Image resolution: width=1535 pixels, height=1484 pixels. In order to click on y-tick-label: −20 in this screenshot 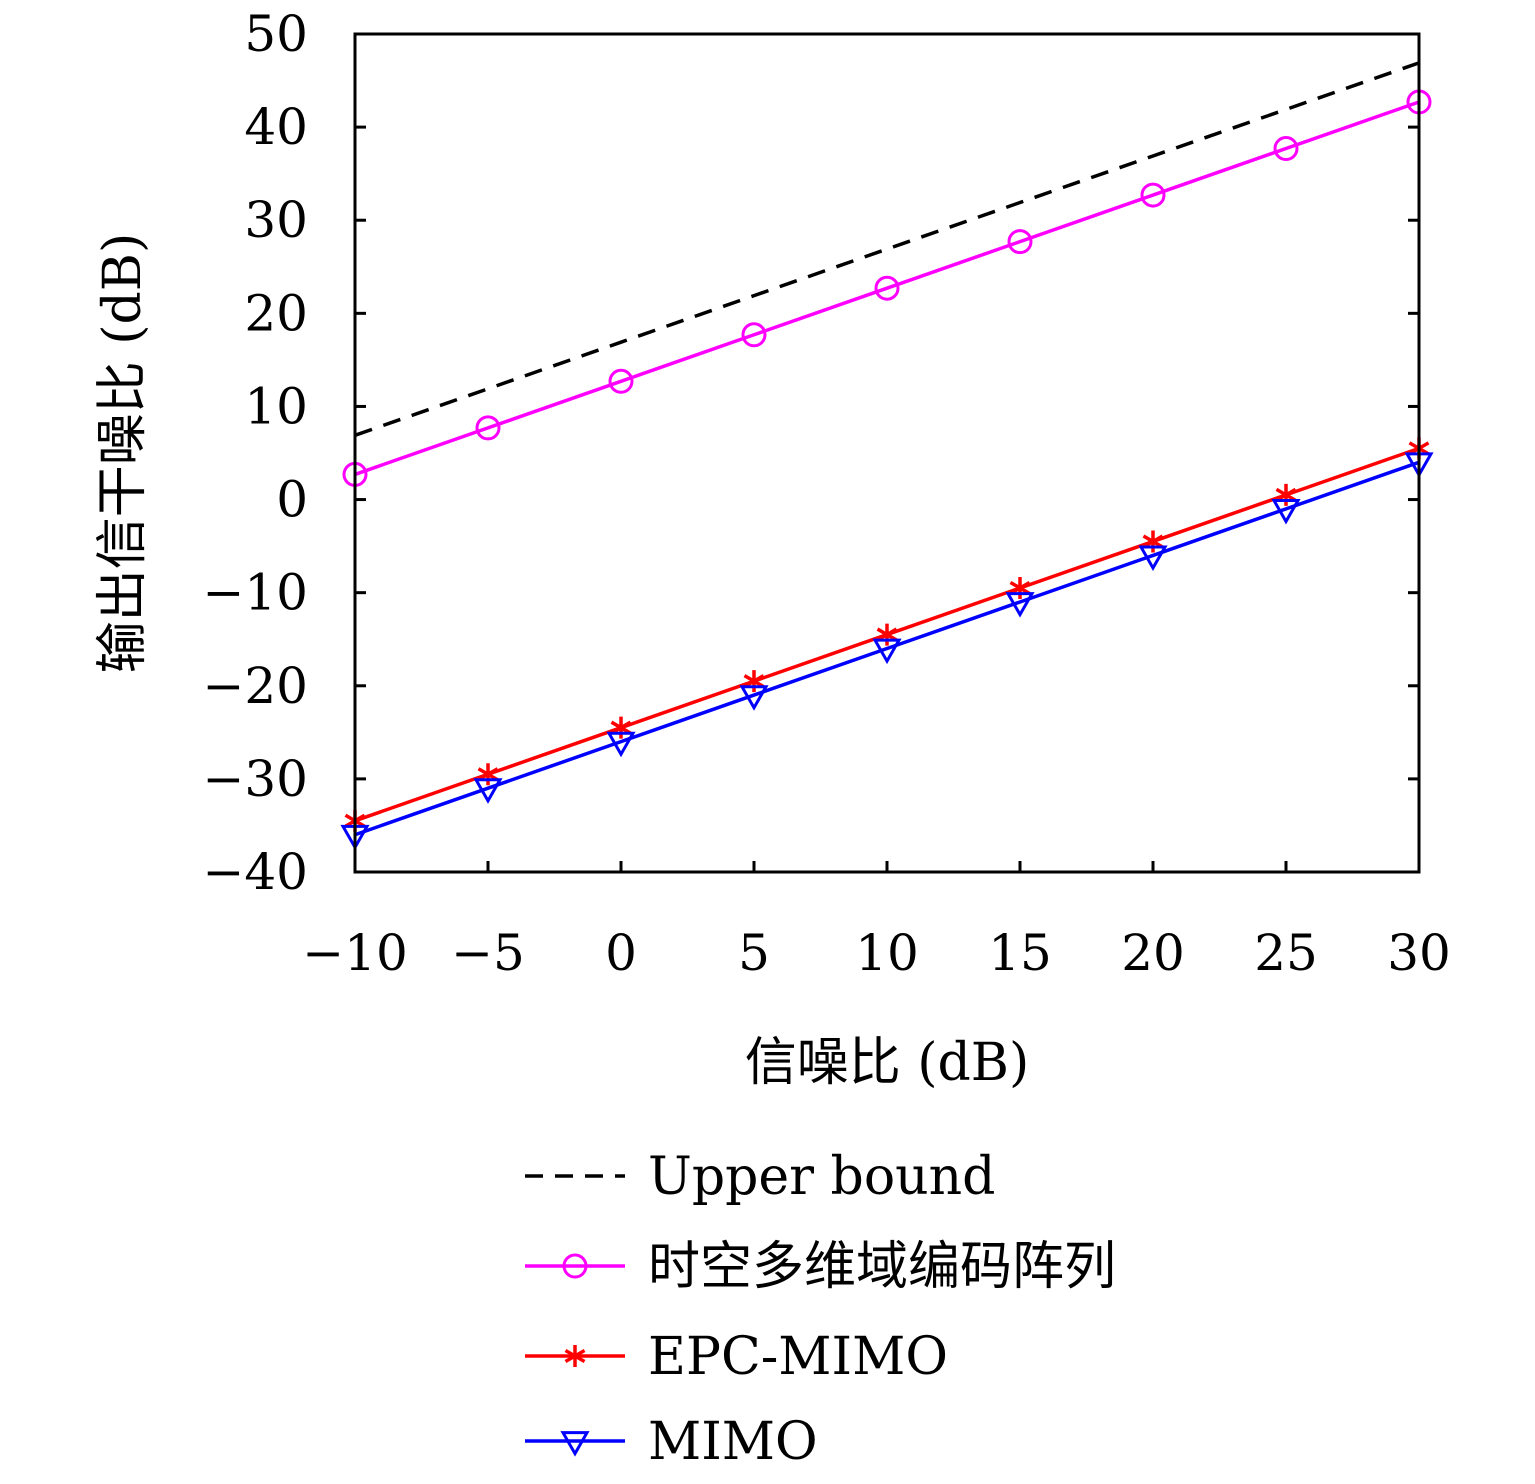, I will do `click(255, 686)`.